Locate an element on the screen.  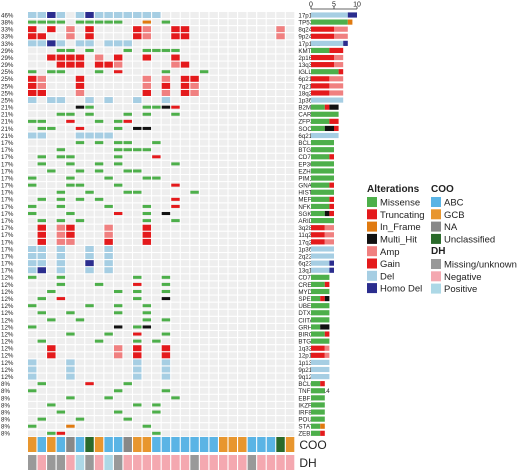
gene-label: STAT3 is located at coordinates (307, 427).